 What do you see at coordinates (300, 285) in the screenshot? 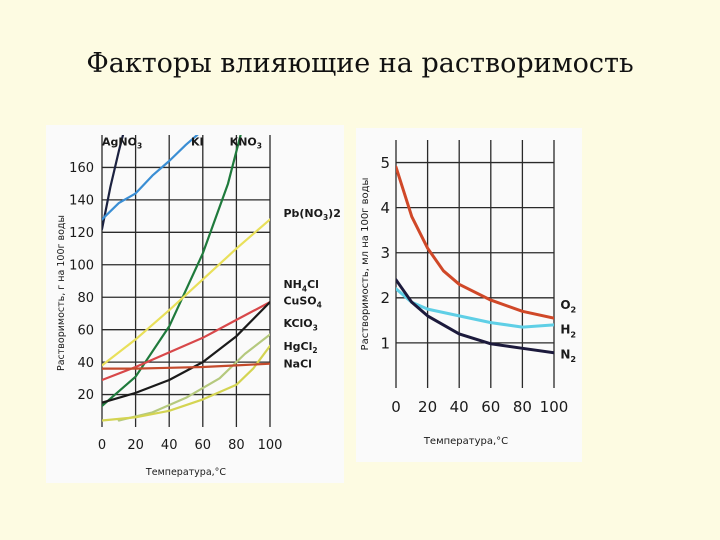
I see `series-label-NH4Cl: NH4Cl` at bounding box center [300, 285].